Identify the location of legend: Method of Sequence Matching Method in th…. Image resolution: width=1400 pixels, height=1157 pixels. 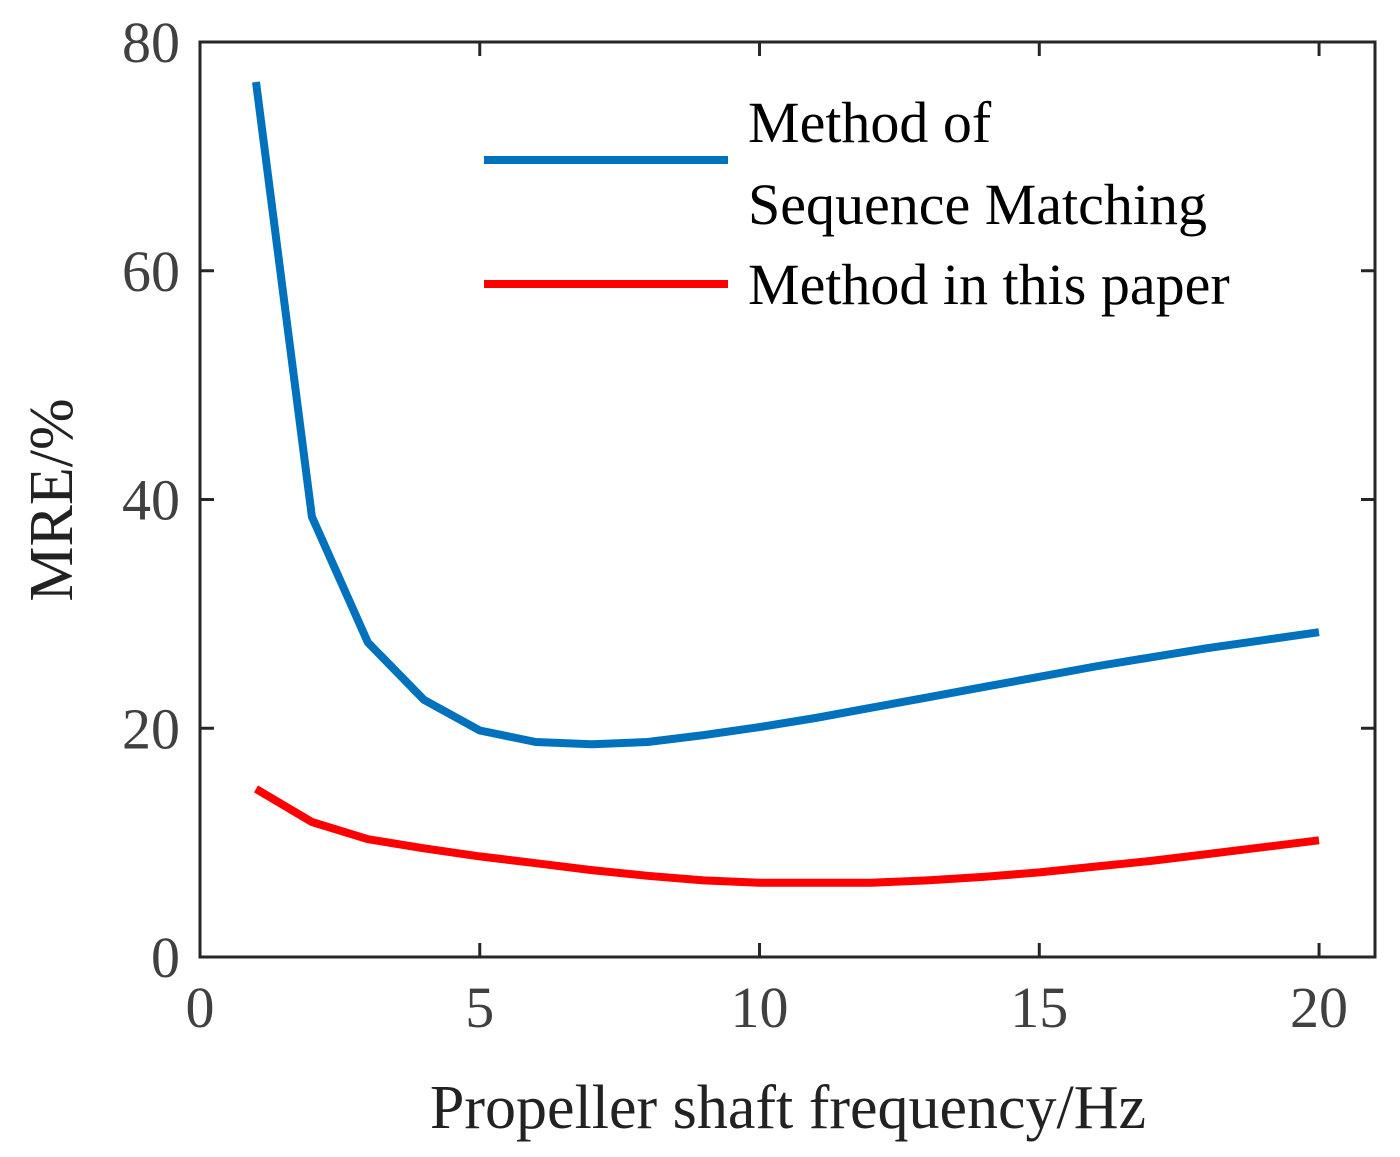
(857, 203).